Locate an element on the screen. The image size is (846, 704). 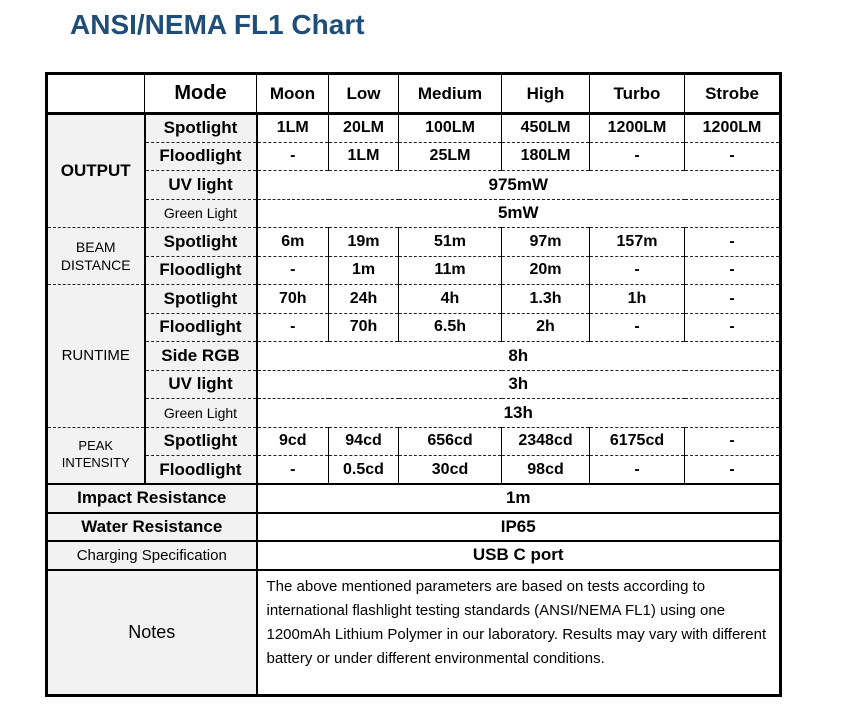
table-row: Side RGB 8h is located at coordinates (414, 356).